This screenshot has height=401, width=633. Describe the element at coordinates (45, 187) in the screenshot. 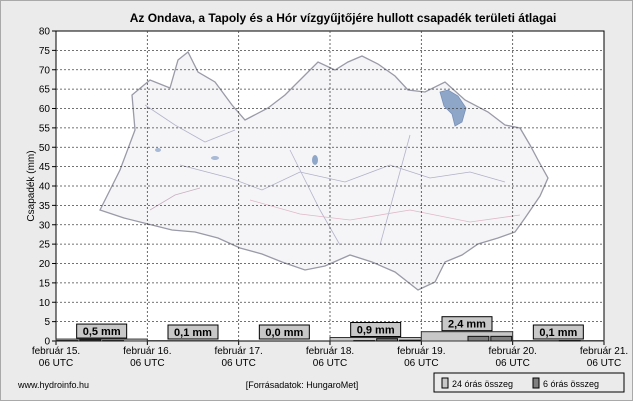

I see `y-tick-label: 40` at that location.